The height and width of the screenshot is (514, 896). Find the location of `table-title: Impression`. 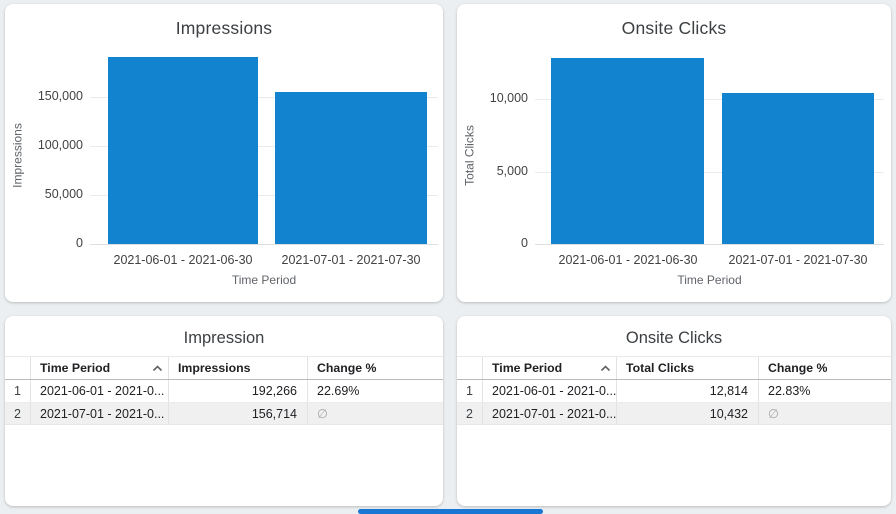

table-title: Impression is located at coordinates (224, 338).